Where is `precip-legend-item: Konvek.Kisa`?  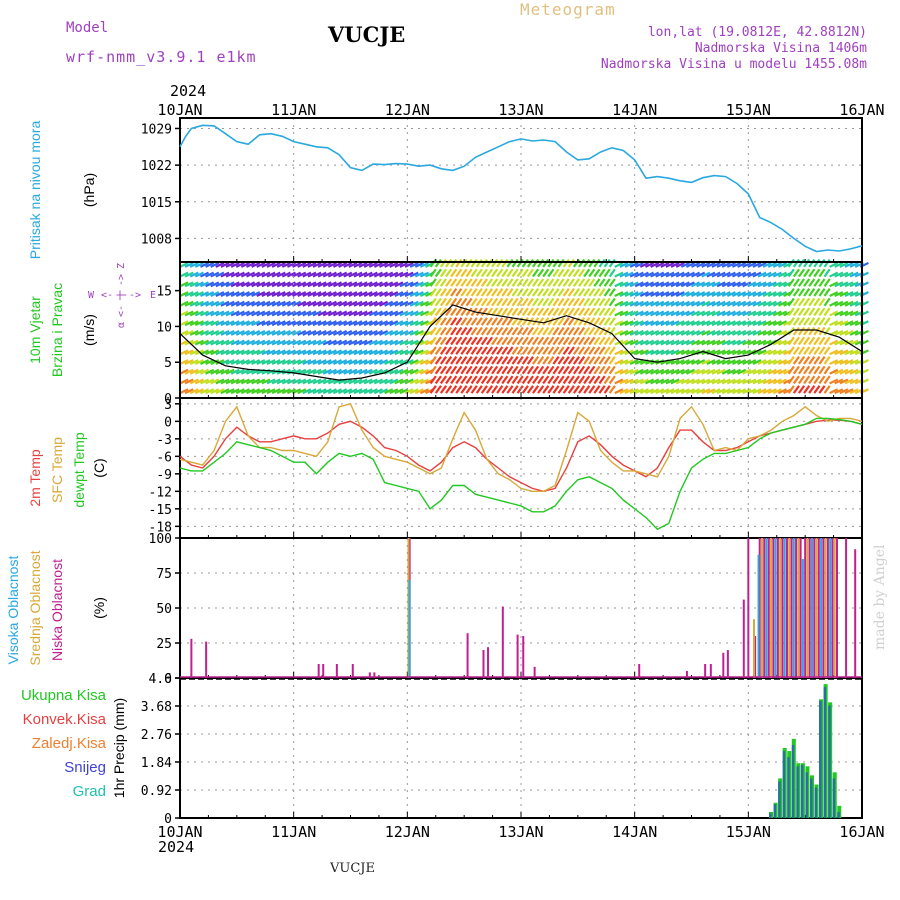
precip-legend-item: Konvek.Kisa is located at coordinates (65, 719).